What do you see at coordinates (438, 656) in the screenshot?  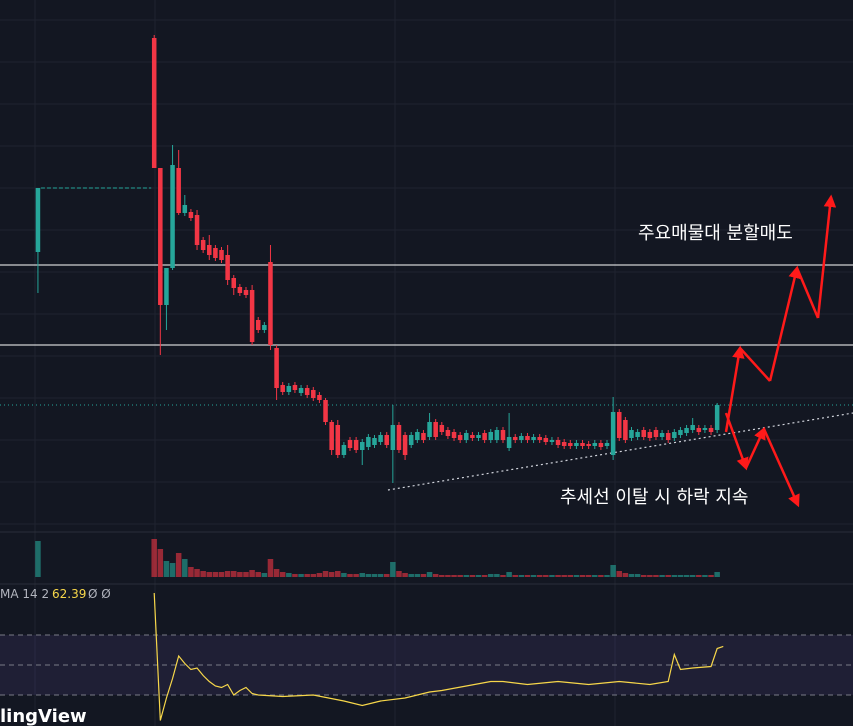 I see `rsi-line` at bounding box center [438, 656].